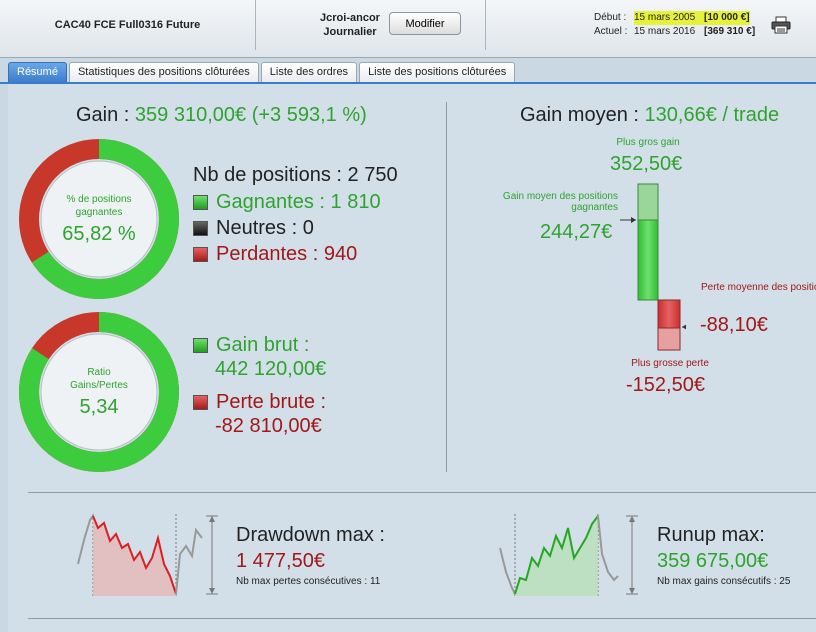  I want to click on current-date: 15 mars 2016, so click(665, 31).